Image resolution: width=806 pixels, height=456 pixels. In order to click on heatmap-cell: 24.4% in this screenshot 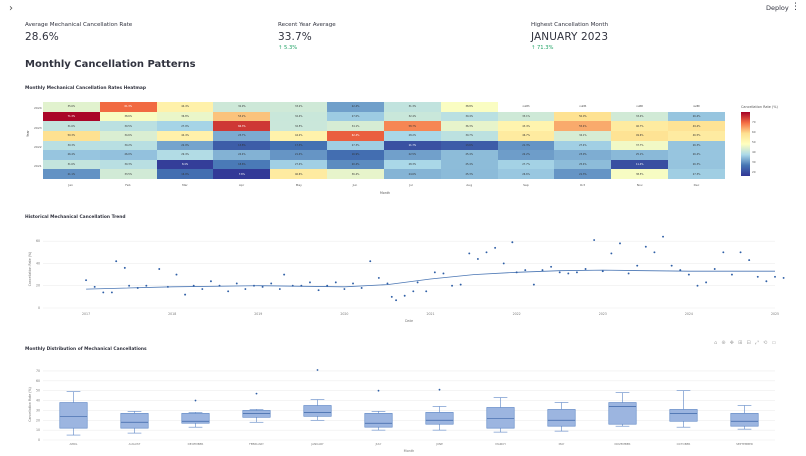, I will do `click(242, 155)`.